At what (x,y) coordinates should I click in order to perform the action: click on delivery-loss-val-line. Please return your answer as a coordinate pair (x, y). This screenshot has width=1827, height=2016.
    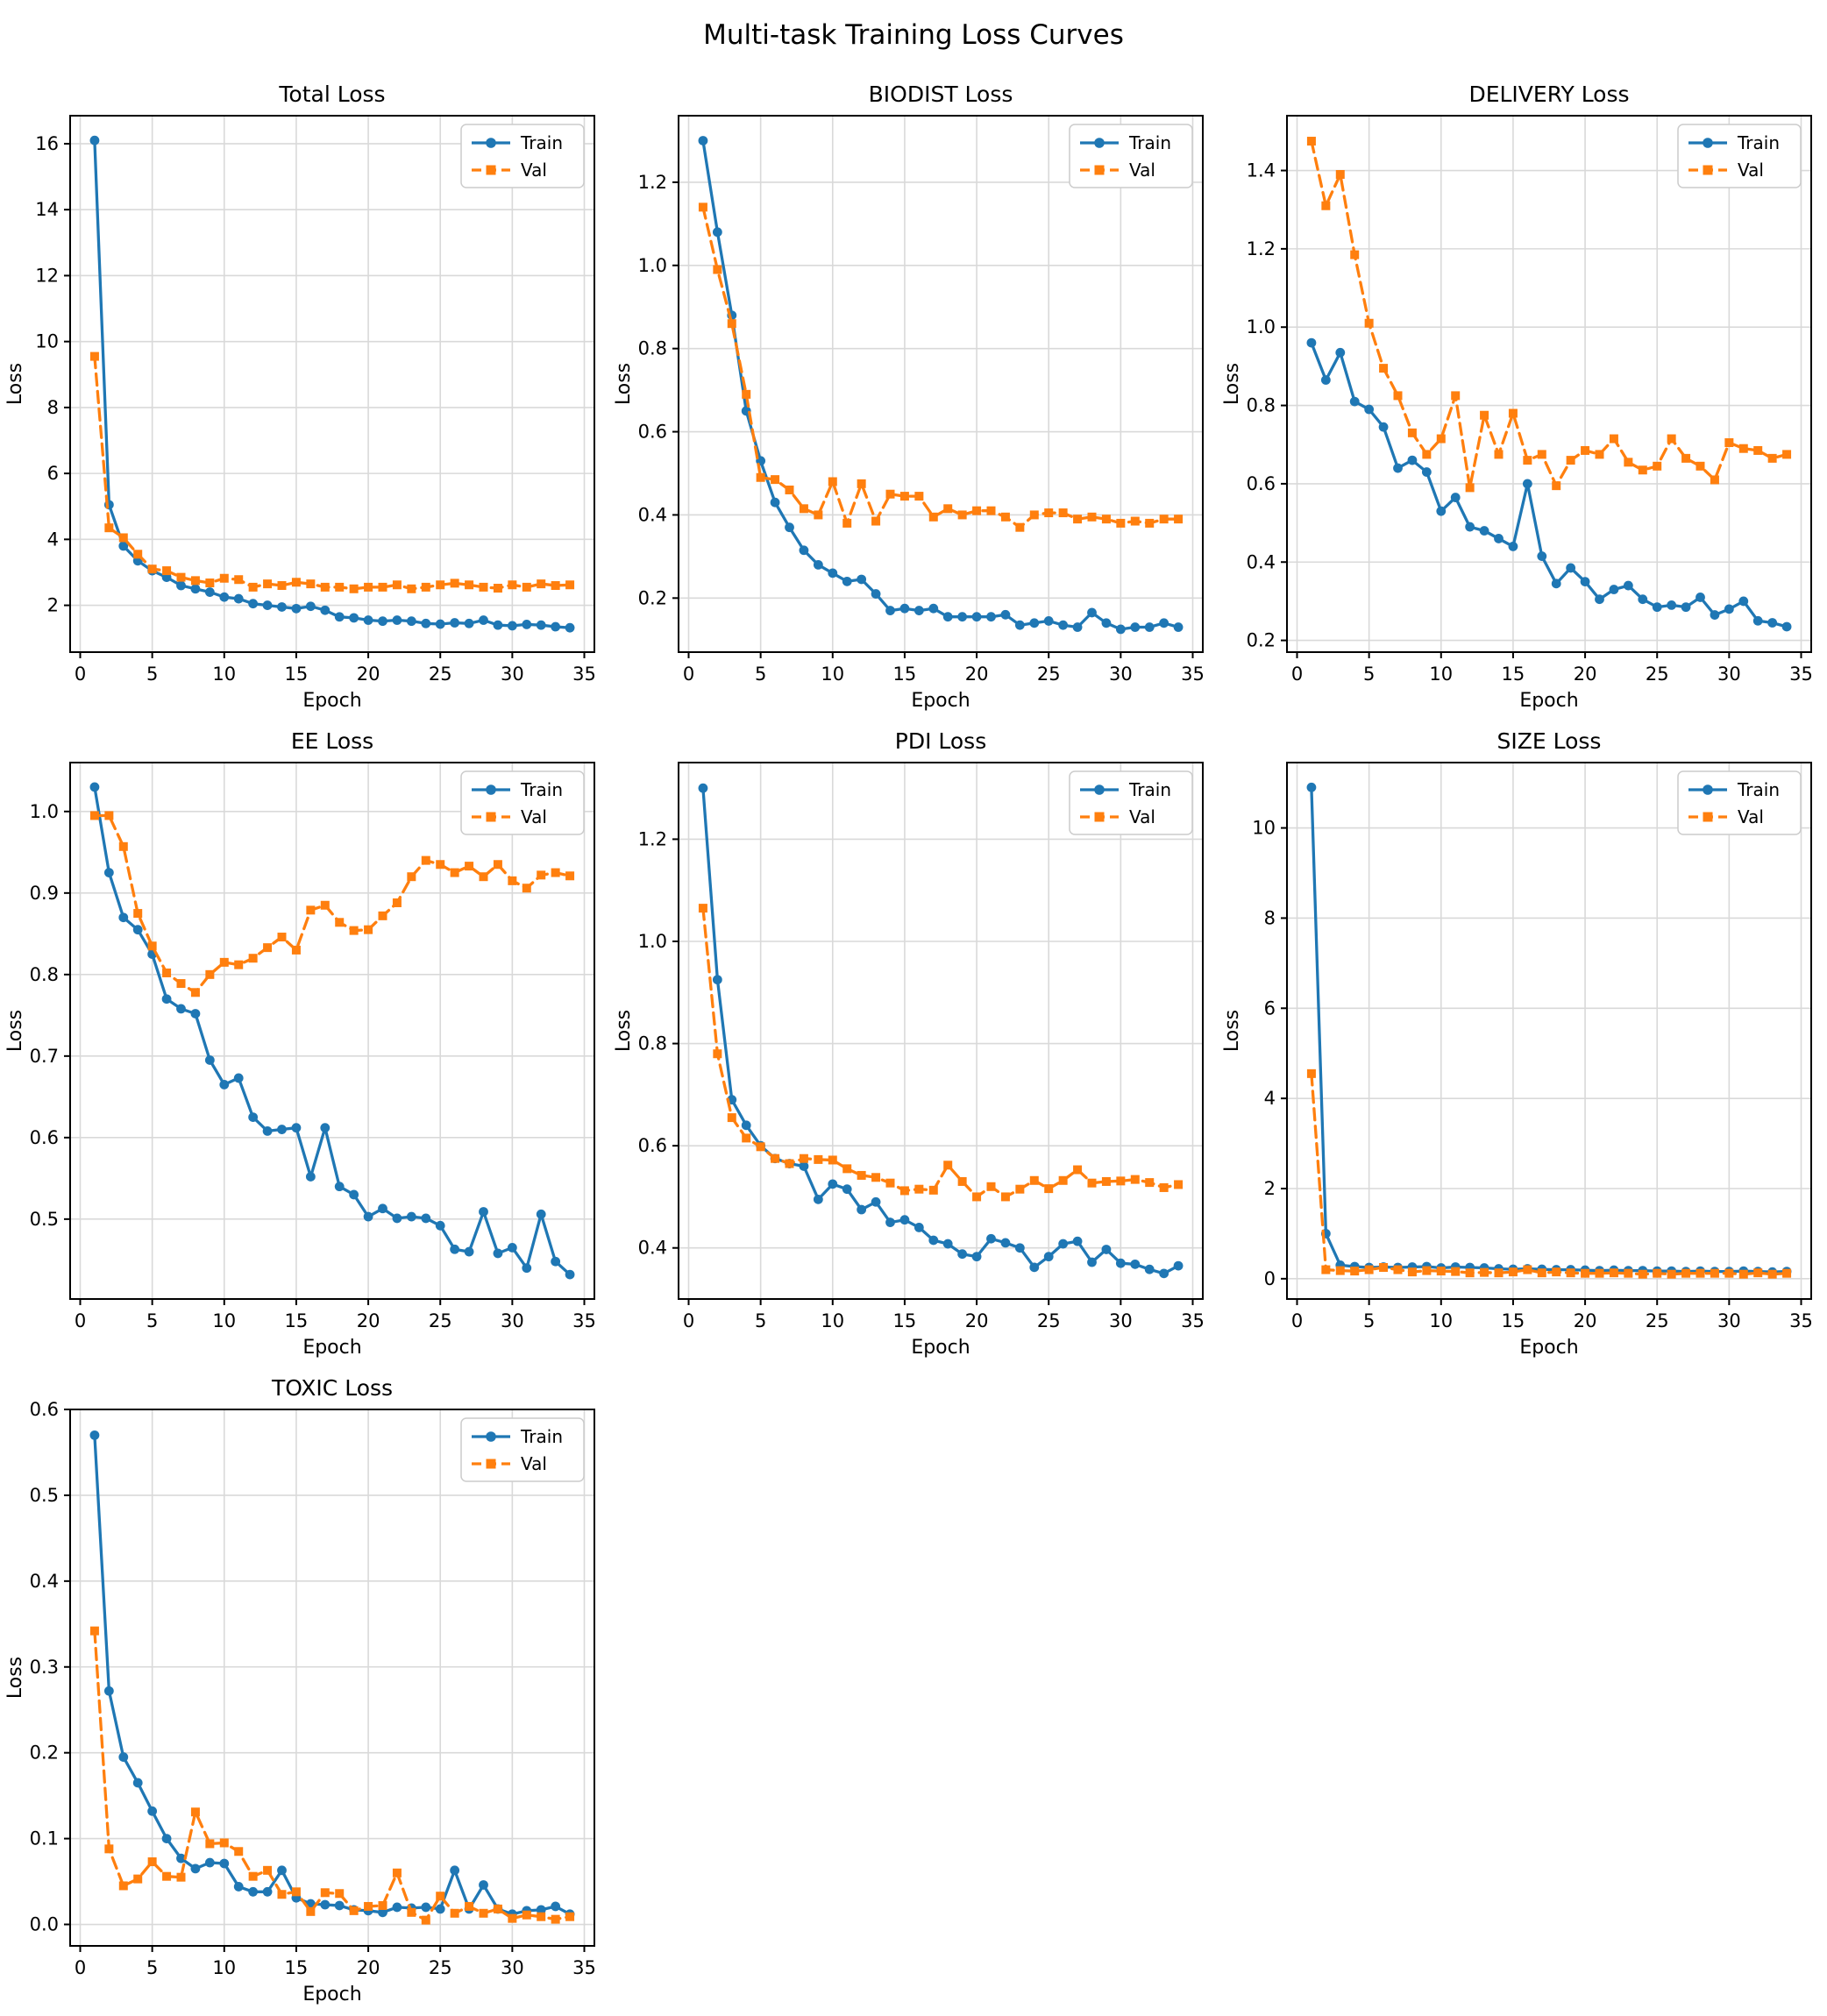
    Looking at the image, I should click on (1549, 314).